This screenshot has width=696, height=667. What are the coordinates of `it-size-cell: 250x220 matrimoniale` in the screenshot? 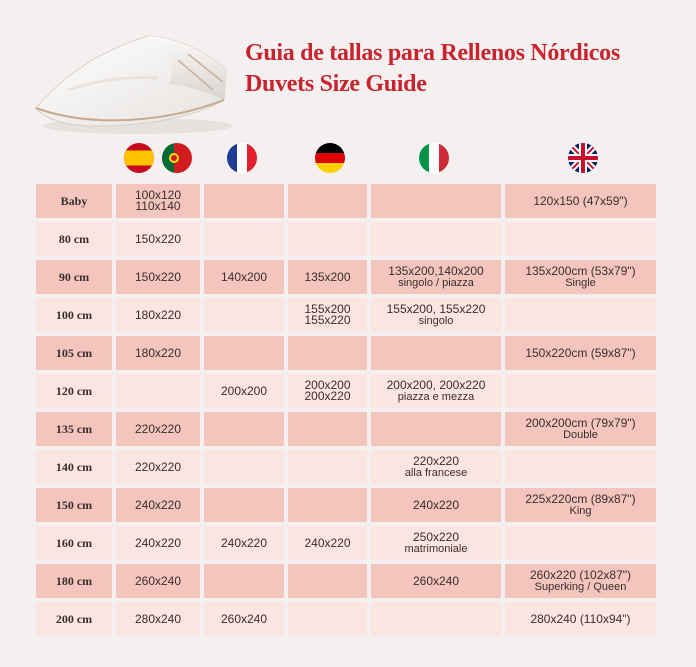 It's located at (436, 543).